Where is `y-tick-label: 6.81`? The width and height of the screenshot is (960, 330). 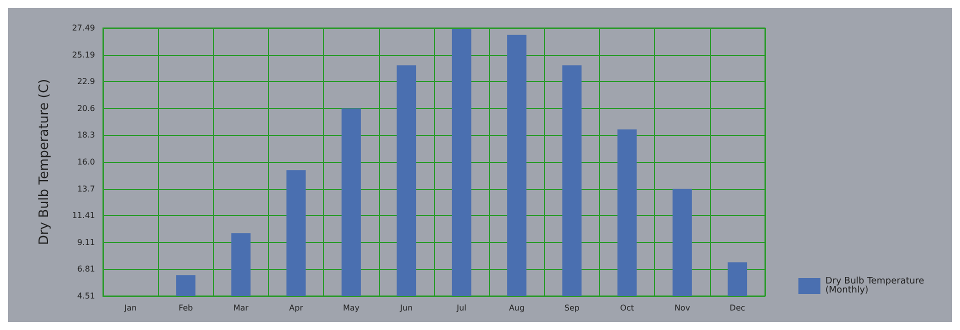
y-tick-label: 6.81 is located at coordinates (86, 269).